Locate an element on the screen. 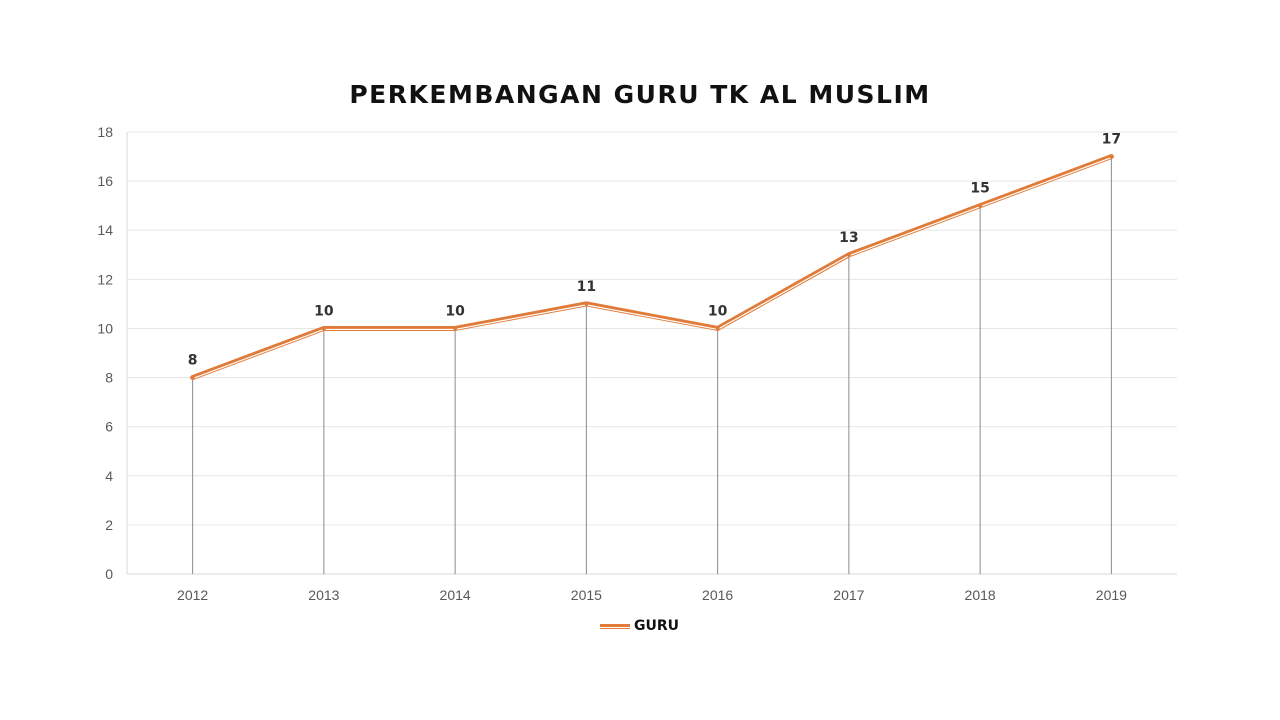 The height and width of the screenshot is (720, 1280). y-tick-label: 2 is located at coordinates (109, 525).